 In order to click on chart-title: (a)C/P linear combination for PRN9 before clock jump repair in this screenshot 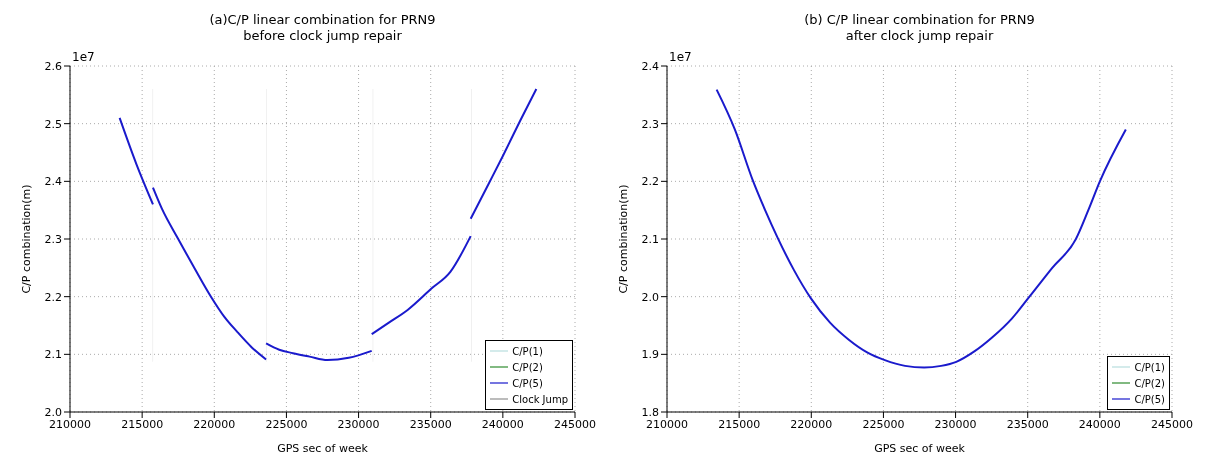, I will do `click(322, 28)`.